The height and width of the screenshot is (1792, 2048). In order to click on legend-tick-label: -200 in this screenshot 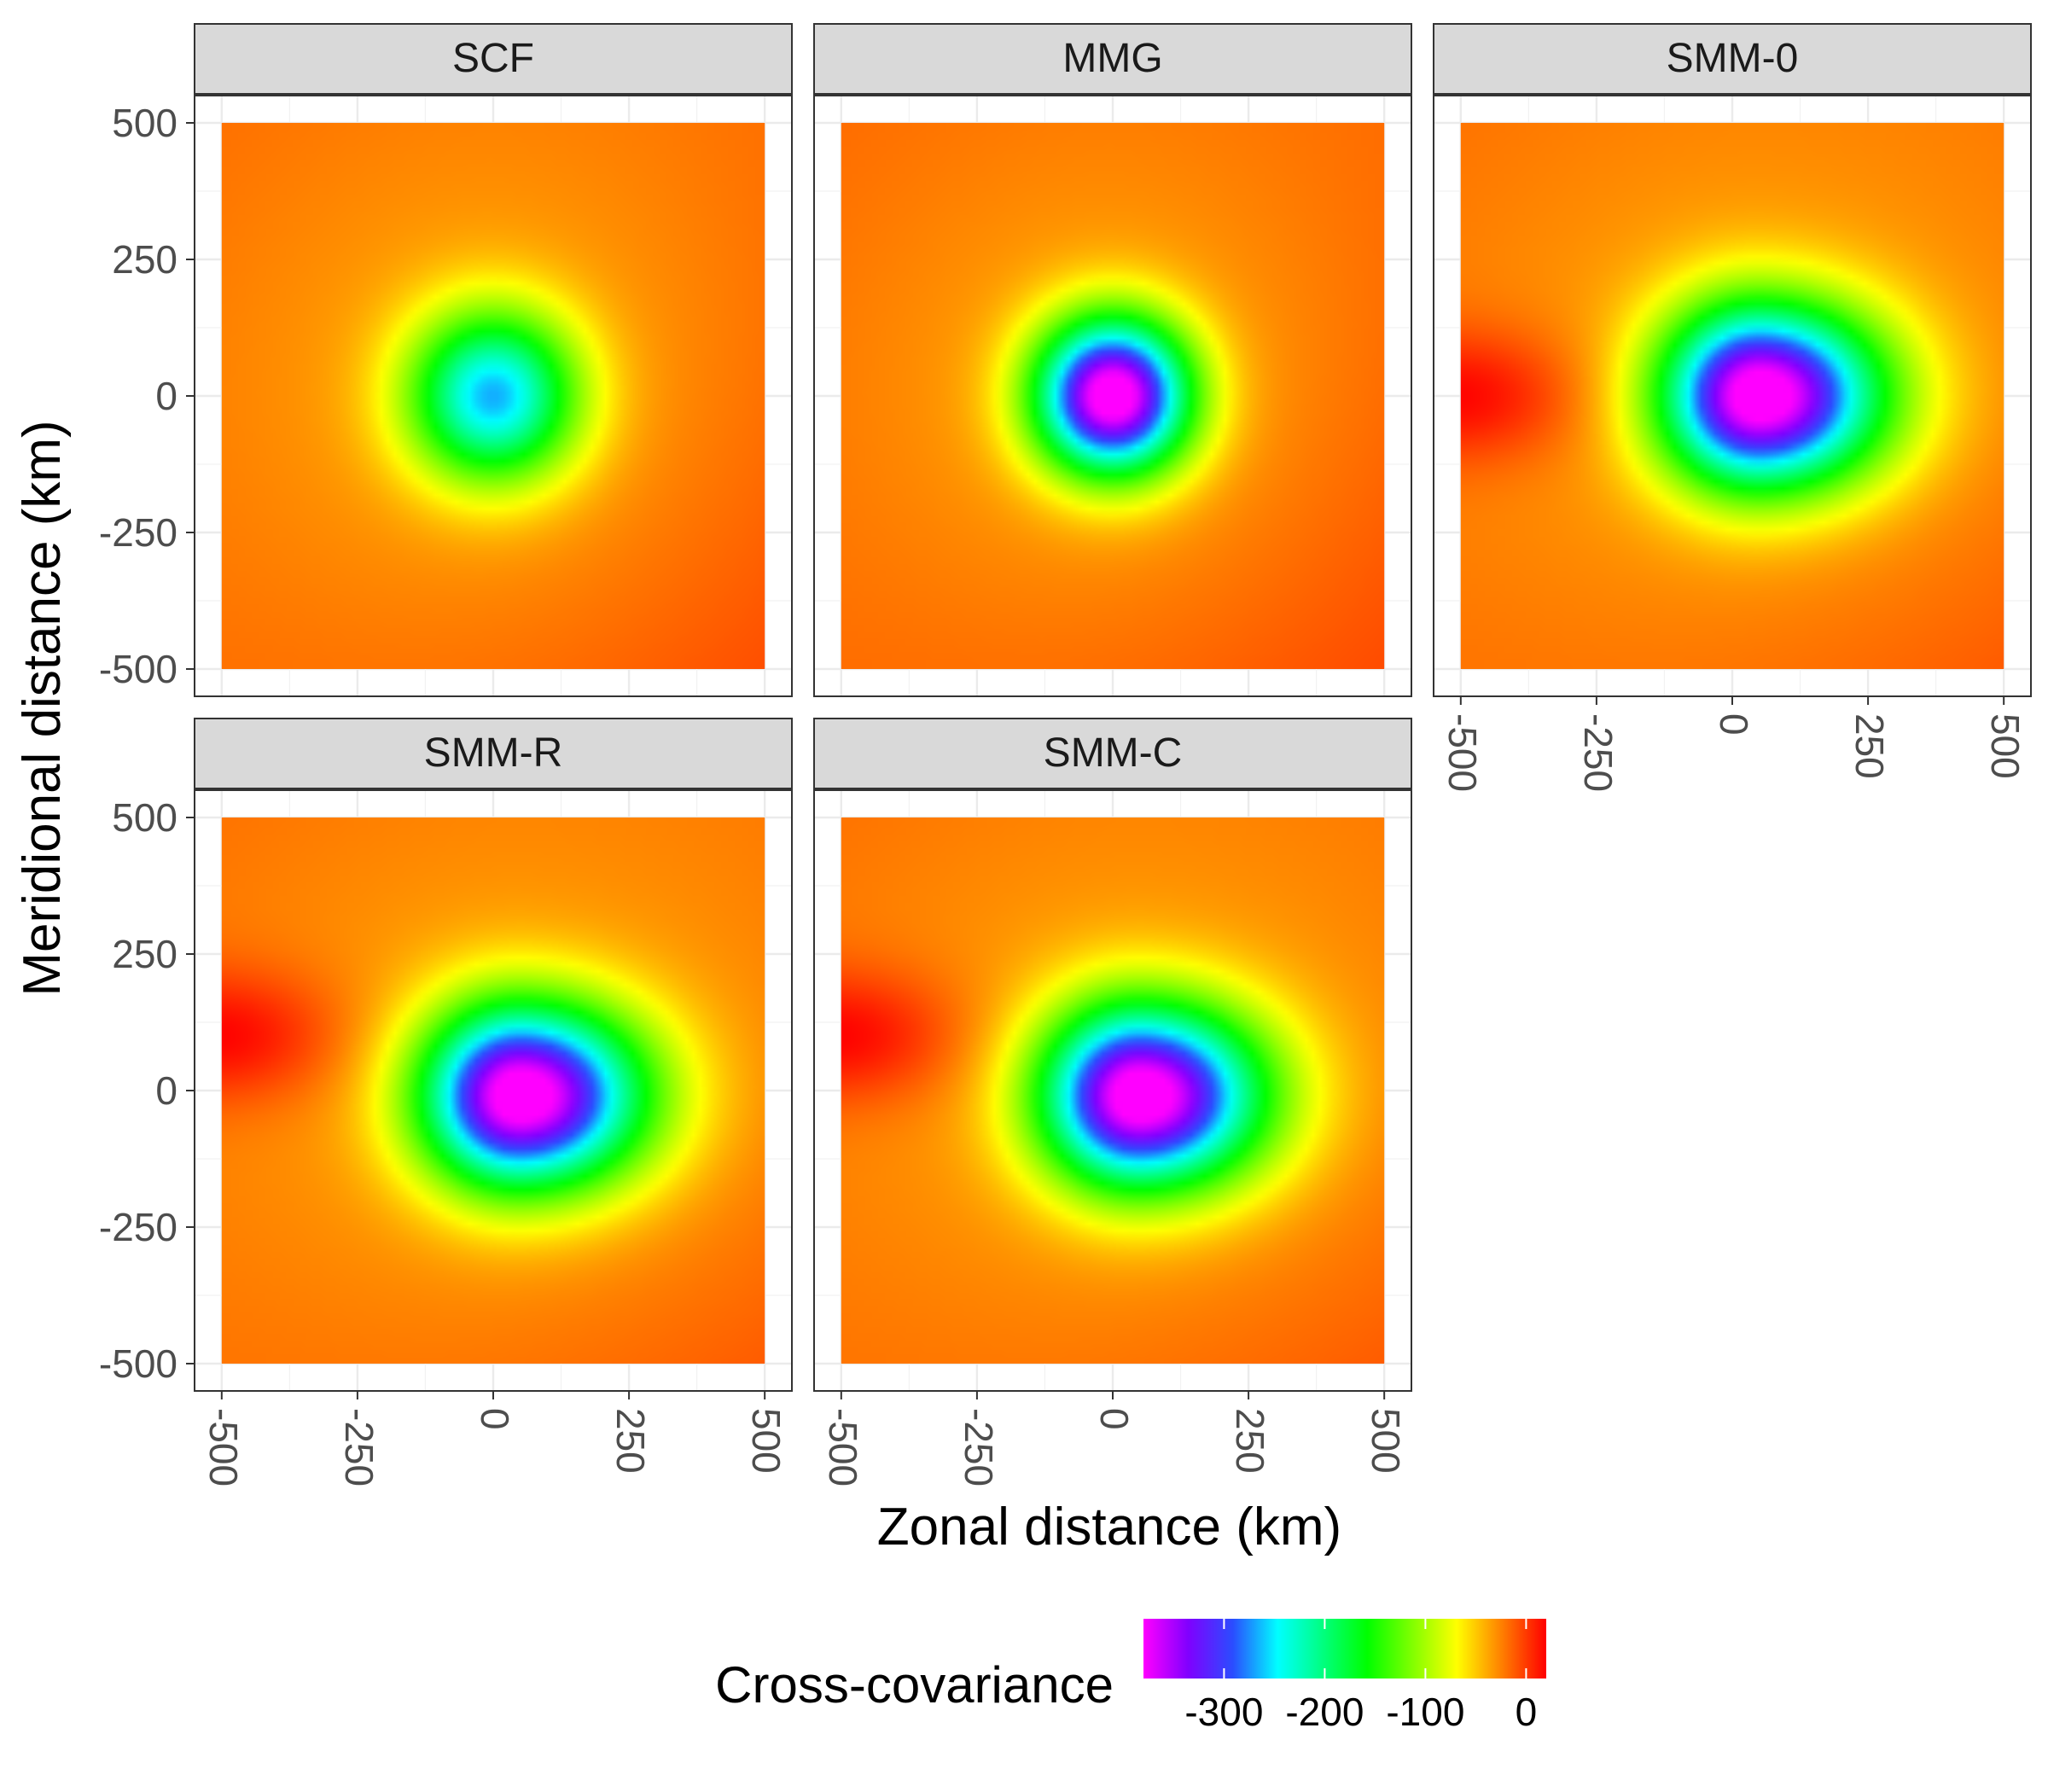, I will do `click(1324, 1712)`.